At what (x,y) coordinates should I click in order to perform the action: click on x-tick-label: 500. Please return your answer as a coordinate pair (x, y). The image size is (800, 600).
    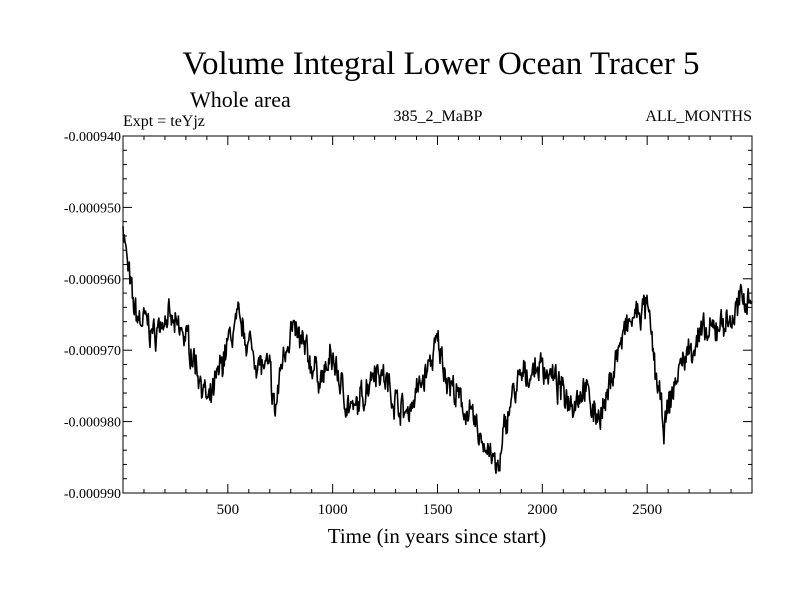
    Looking at the image, I should click on (228, 510).